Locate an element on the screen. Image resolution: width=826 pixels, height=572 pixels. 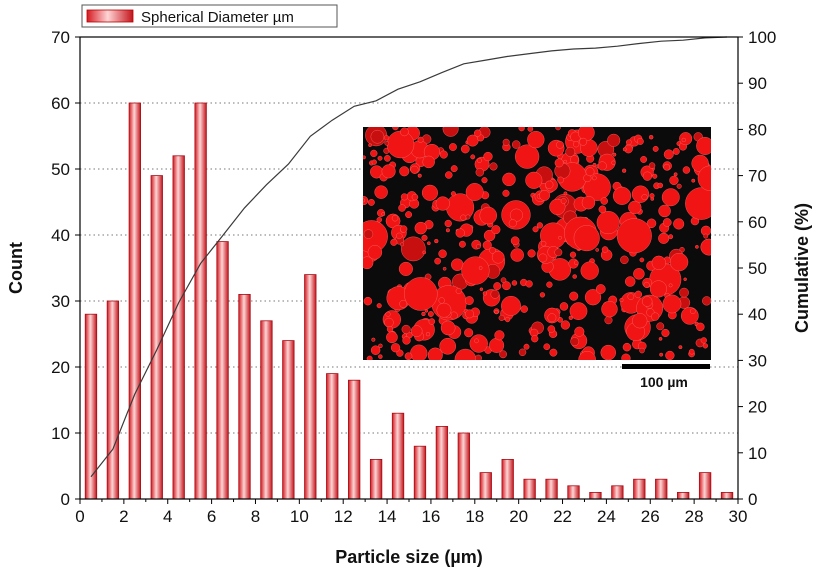
y-tick-label: 60 is located at coordinates (60, 103).